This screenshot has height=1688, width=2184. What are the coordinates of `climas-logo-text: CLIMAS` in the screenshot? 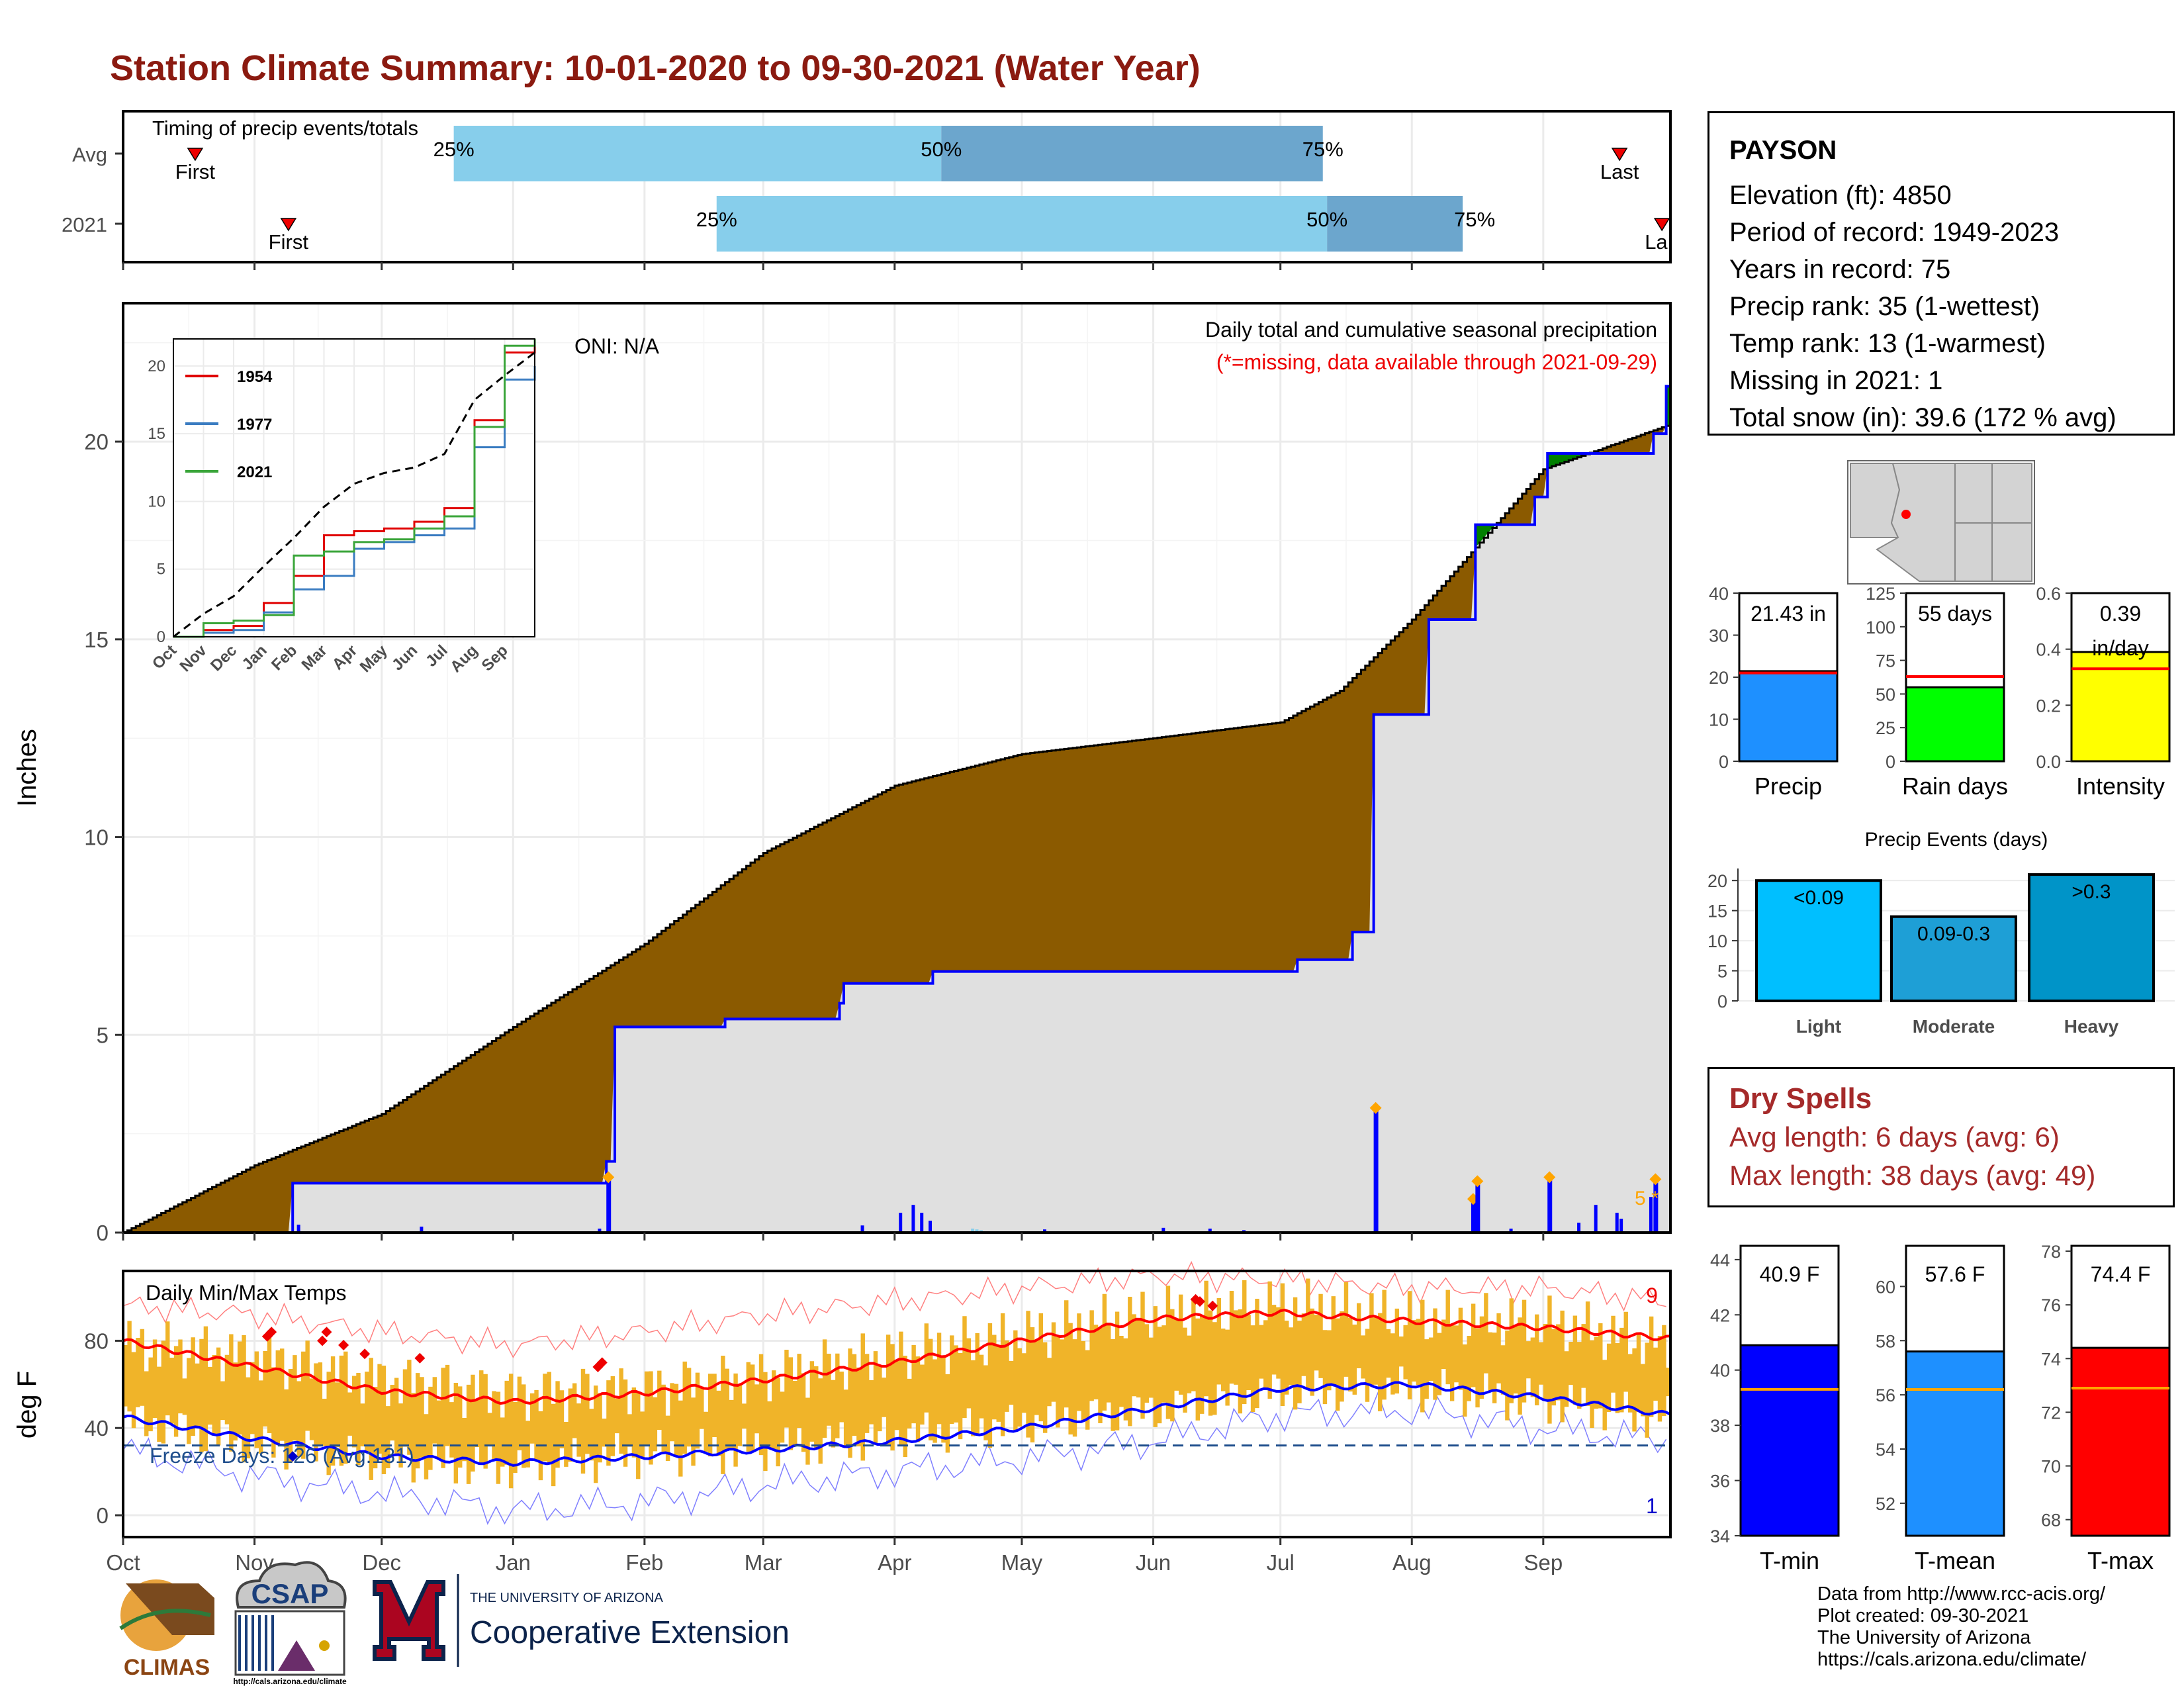 It's located at (167, 1667).